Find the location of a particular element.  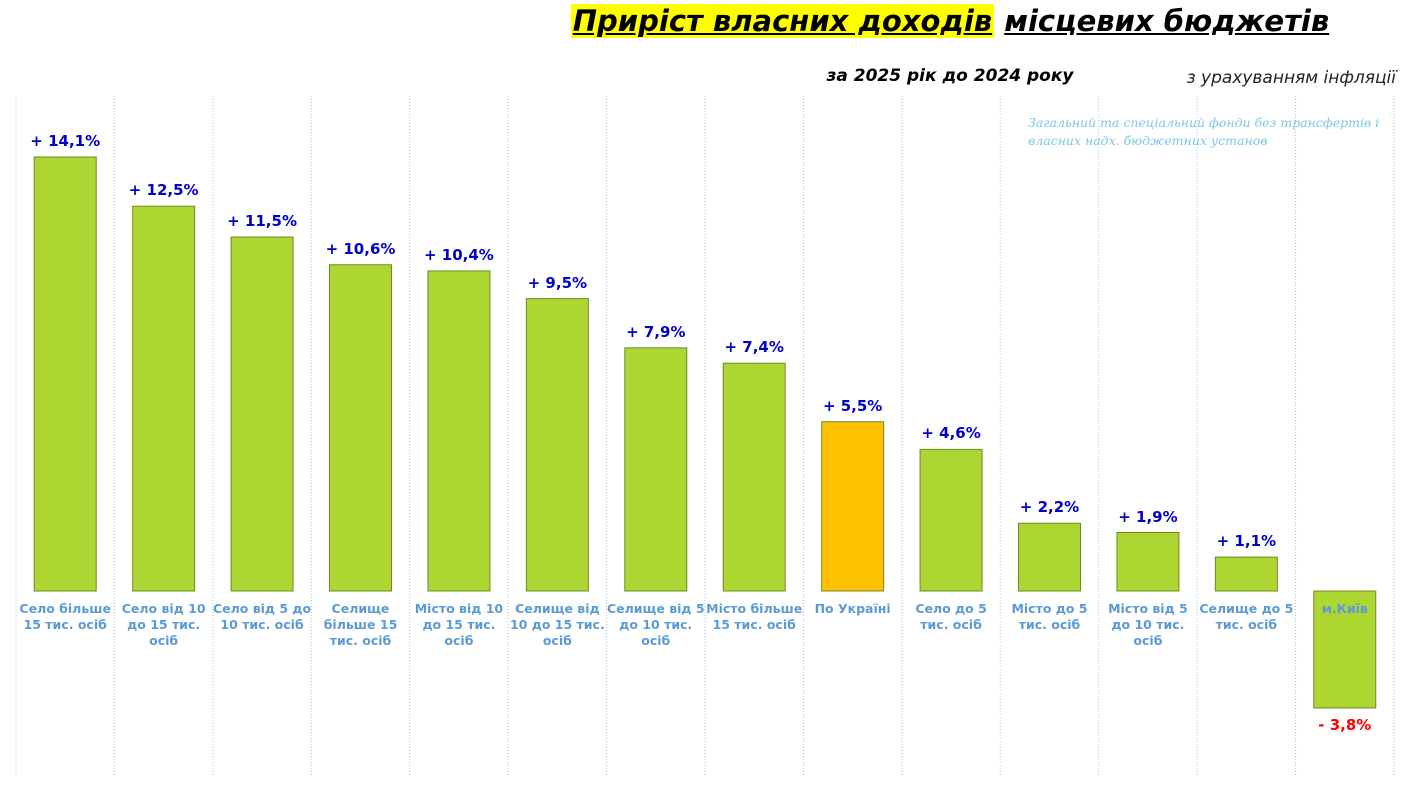

title-part: Приріст власних доходів is located at coordinates (782, 21).